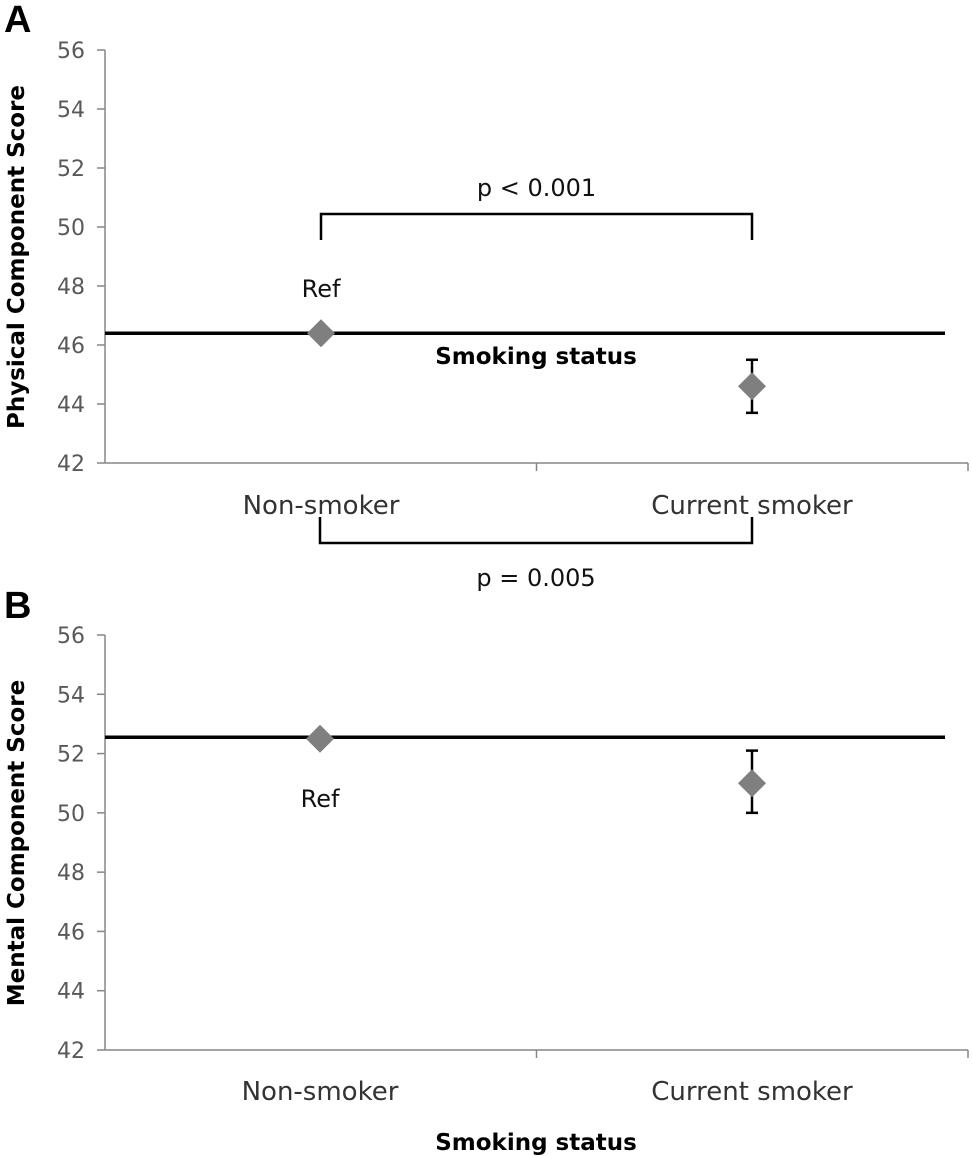 The width and height of the screenshot is (972, 1156). I want to click on y-axis-title: Mental Component Score, so click(17, 843).